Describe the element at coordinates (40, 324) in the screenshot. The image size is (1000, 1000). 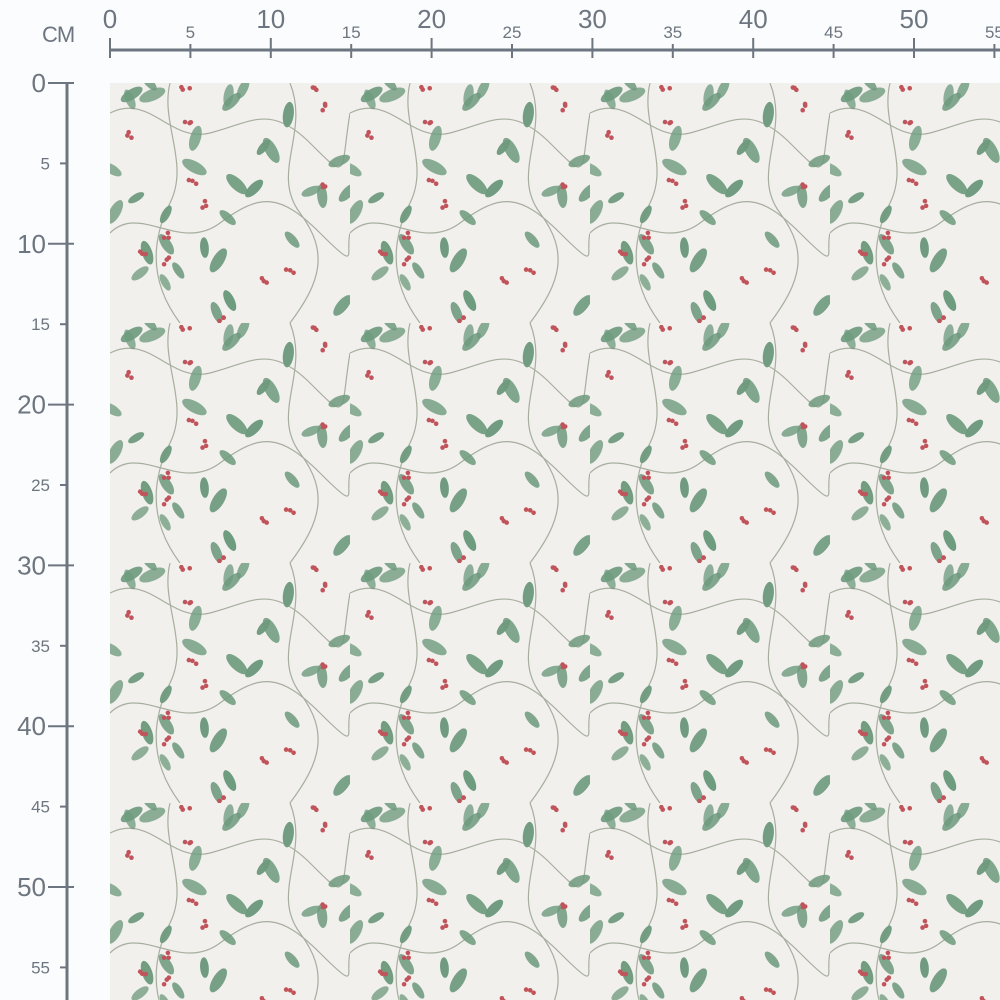
I see `left-ruler-label: 15` at that location.